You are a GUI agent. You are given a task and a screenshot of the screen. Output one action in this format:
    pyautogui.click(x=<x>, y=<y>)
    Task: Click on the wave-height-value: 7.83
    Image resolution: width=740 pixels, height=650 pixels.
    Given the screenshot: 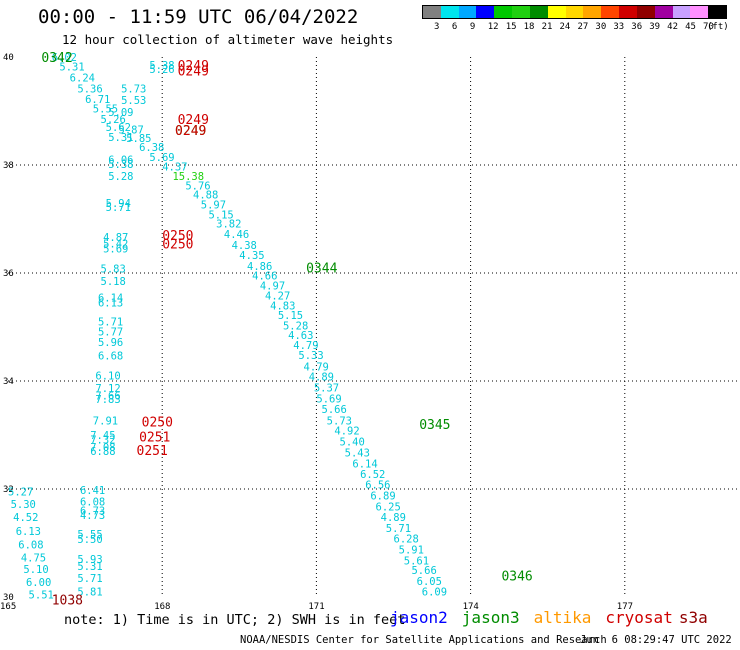 What is the action you would take?
    pyautogui.click(x=107, y=400)
    